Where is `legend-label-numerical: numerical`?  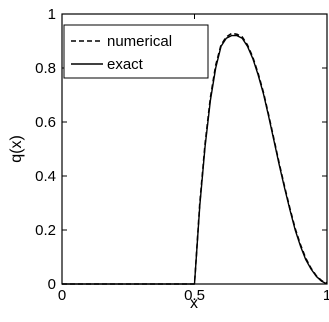 legend-label-numerical: numerical is located at coordinates (139, 41).